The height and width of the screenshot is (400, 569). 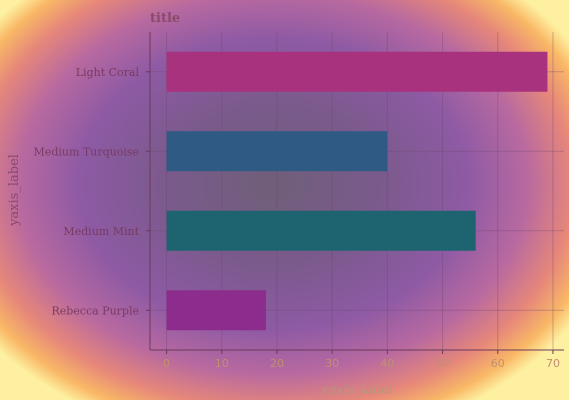 I want to click on bar-light-coral, so click(x=357, y=71).